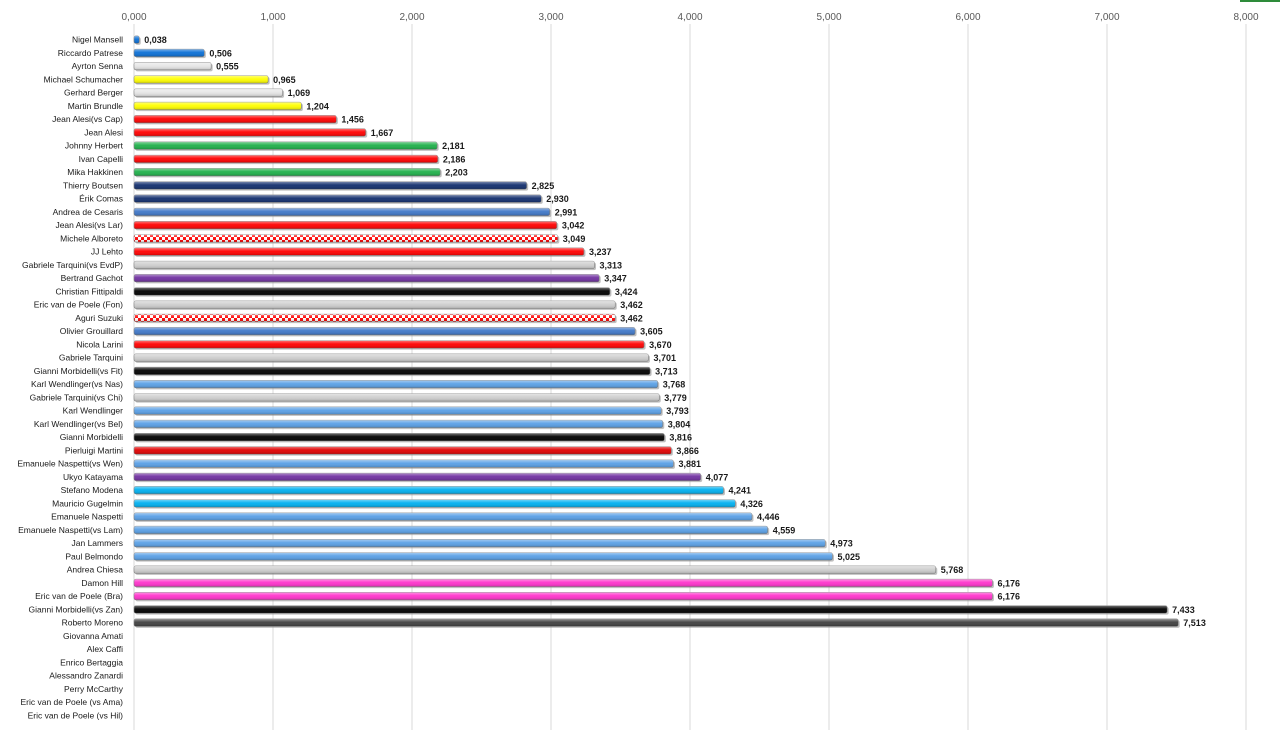  What do you see at coordinates (299, 93) in the screenshot?
I see `value-label: 1,069` at bounding box center [299, 93].